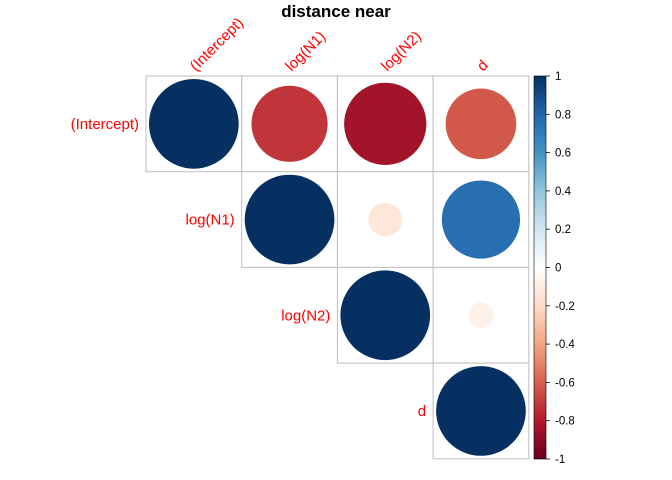 Image resolution: width=672 pixels, height=480 pixels. I want to click on color-legend: 1 0.8 0.6 0.4 0.2 0 -0.2 -0.4 -0.6 -0.8 -1, so click(554, 268).